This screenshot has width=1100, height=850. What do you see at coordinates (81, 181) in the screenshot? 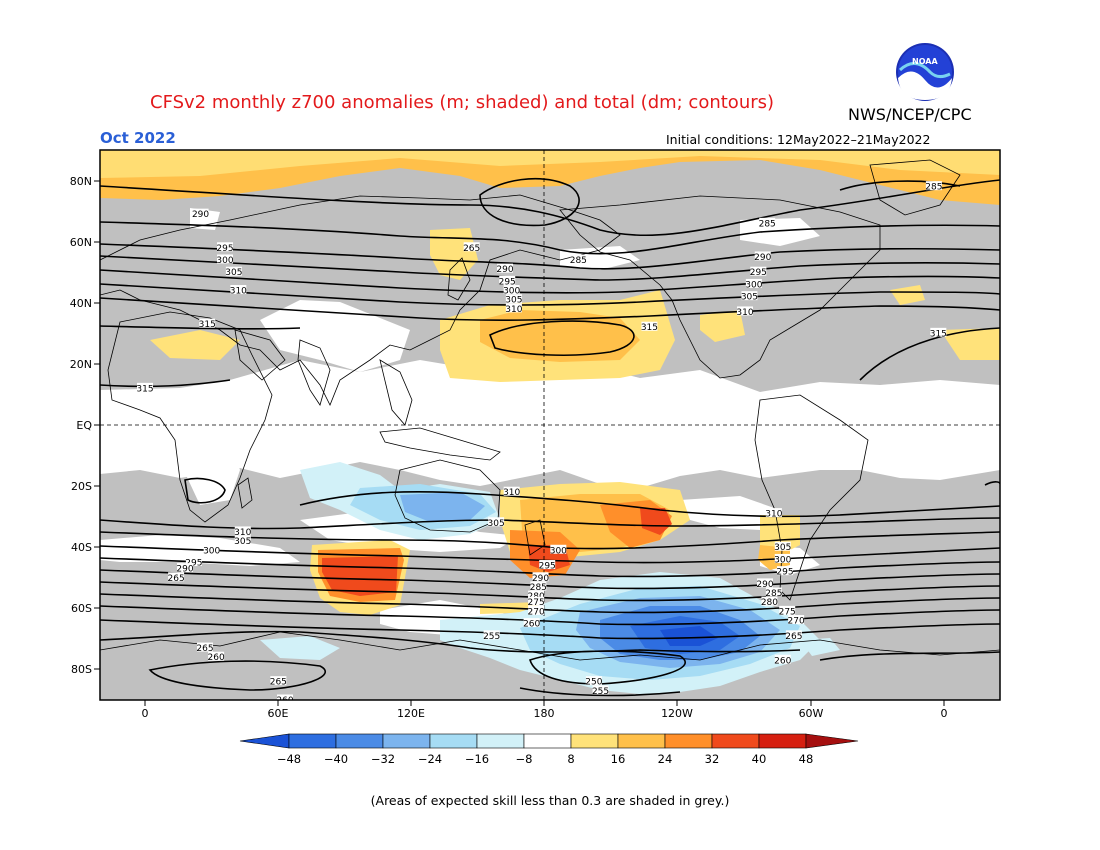
I see `lat-label: 80N` at bounding box center [81, 181].